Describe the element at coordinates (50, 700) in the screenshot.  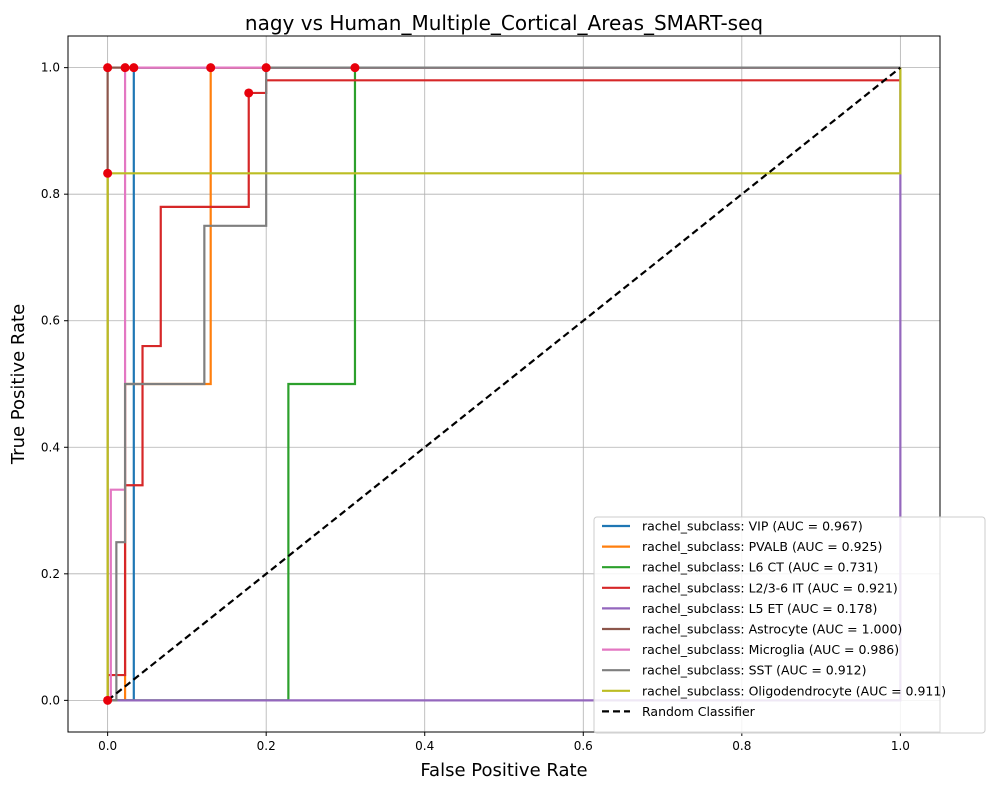
I see `y-tick-label: 0.0` at that location.